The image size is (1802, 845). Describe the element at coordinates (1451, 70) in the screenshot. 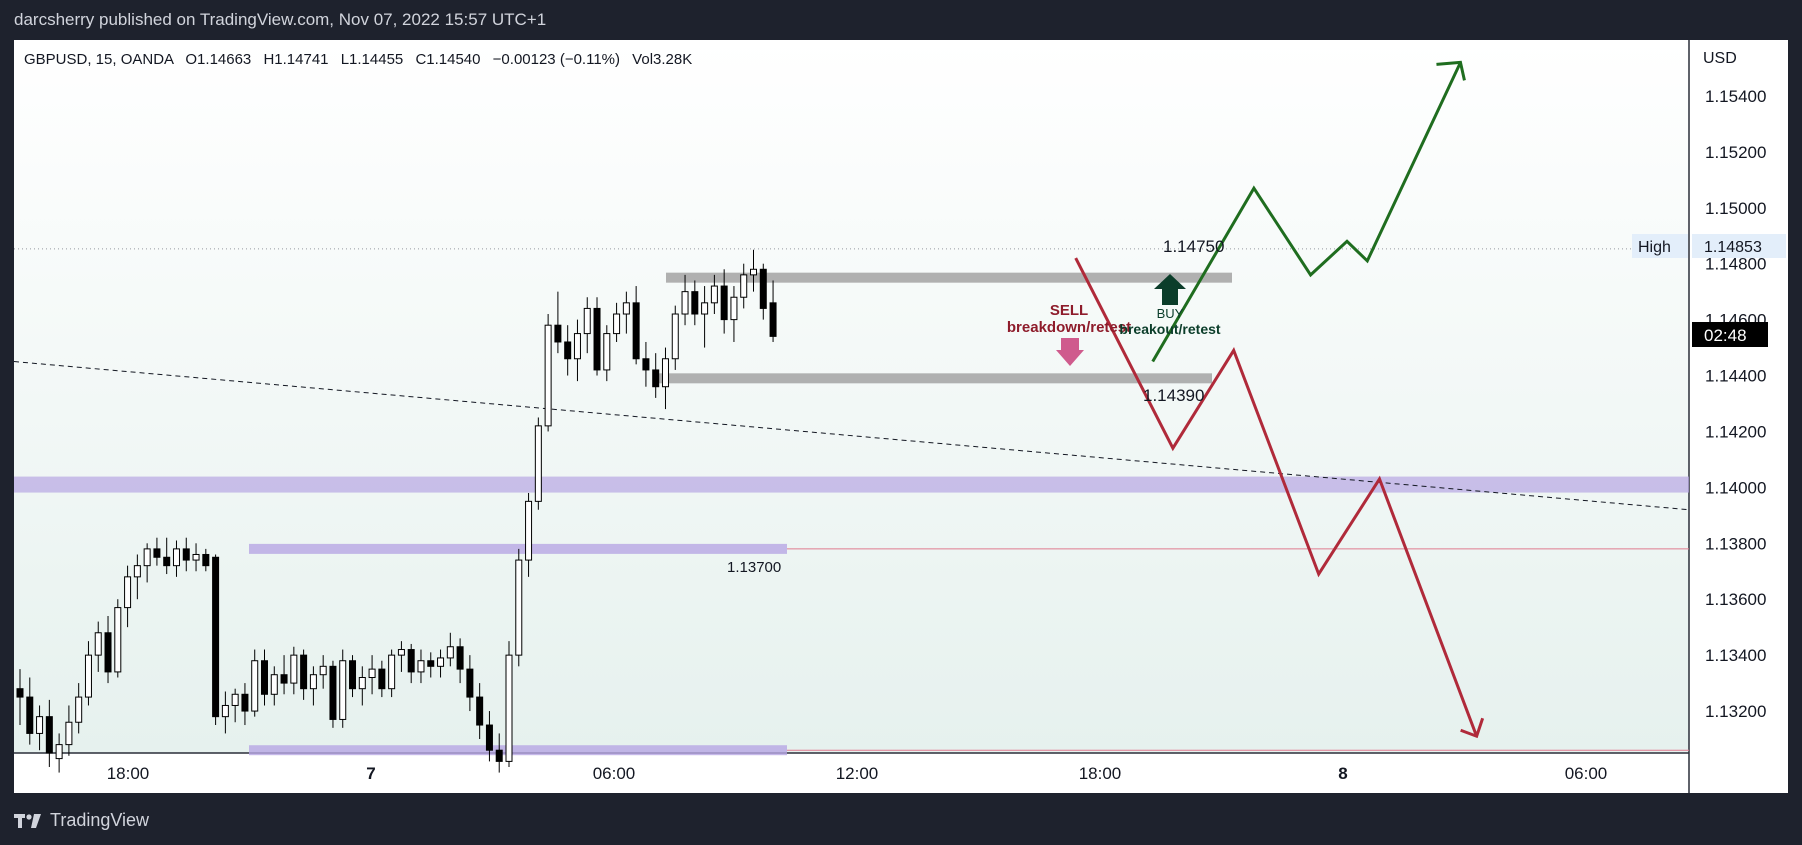

I see `buy-arrowhead` at that location.